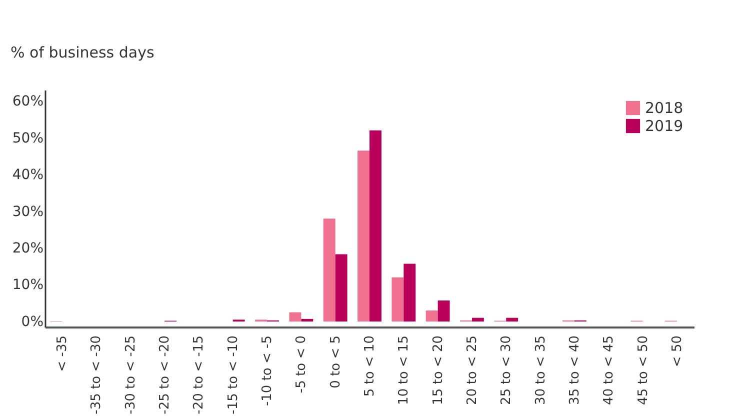 The image size is (744, 418). Describe the element at coordinates (574, 370) in the screenshot. I see `x-tick-label: 35 to < 40` at that location.